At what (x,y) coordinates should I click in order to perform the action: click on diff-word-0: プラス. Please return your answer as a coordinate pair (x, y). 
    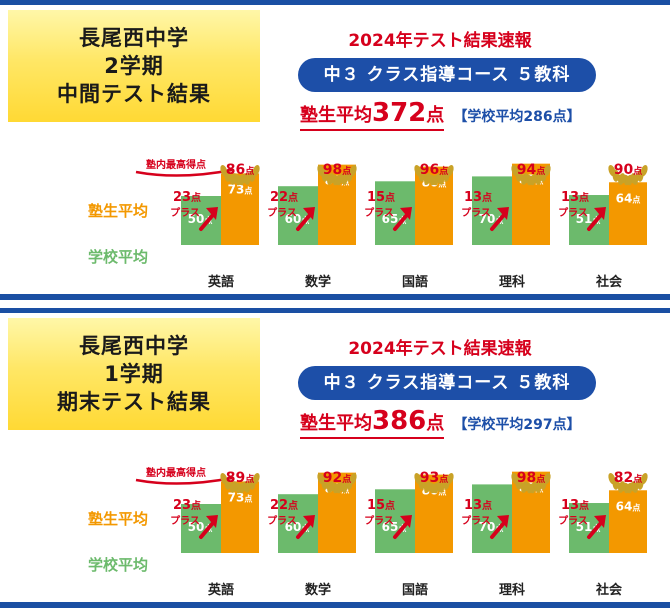
    Looking at the image, I should click on (185, 212).